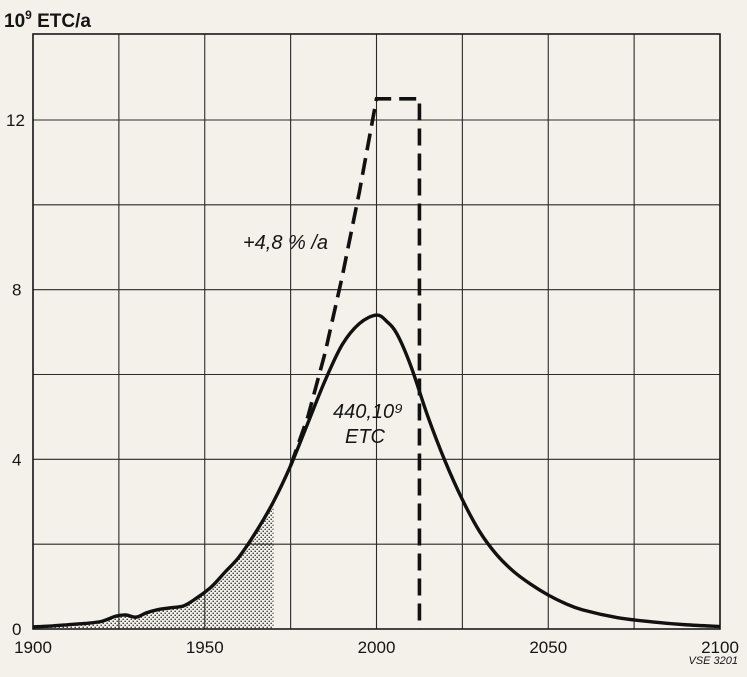  Describe the element at coordinates (720, 647) in the screenshot. I see `x-tick-label: 2100` at that location.